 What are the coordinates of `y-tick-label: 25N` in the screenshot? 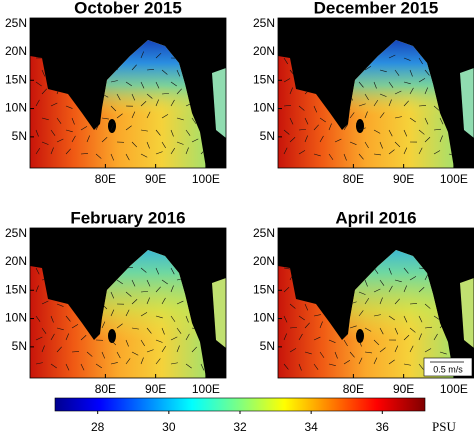 It's located at (264, 233).